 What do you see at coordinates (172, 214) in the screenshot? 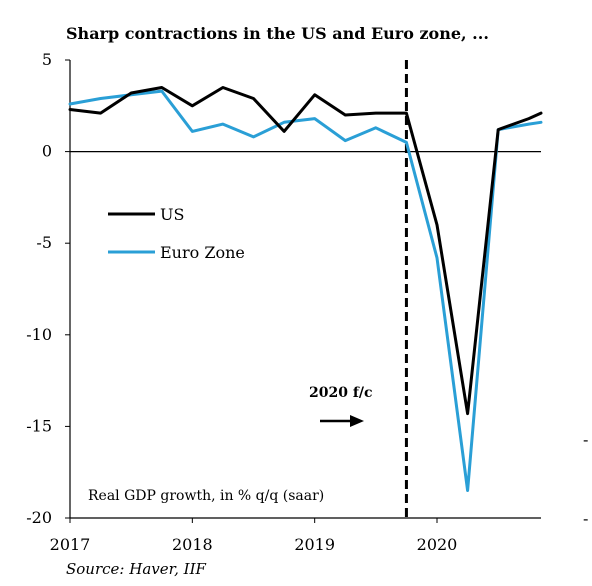
I see `legend-label-us: US` at bounding box center [172, 214].